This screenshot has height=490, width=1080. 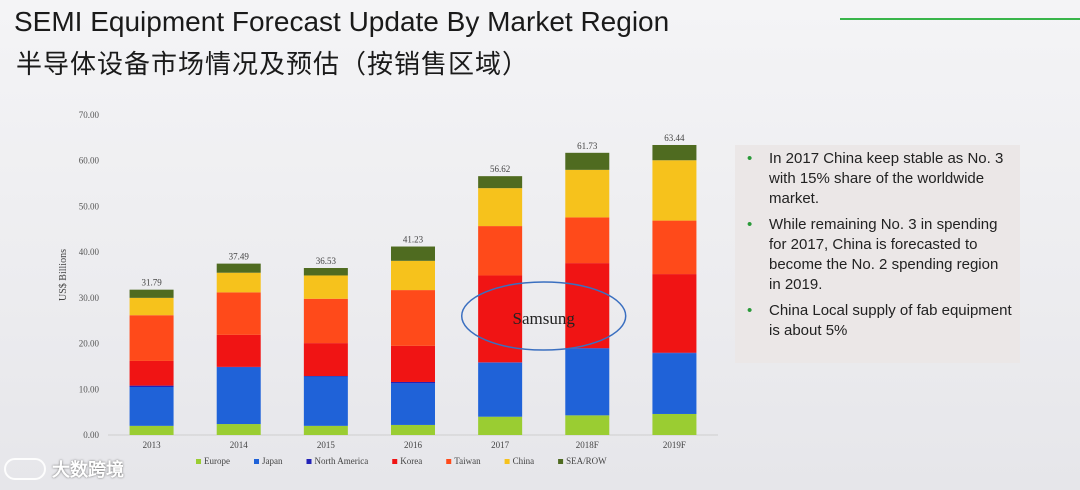 What do you see at coordinates (89, 389) in the screenshot?
I see `y-tick-label: 10.00` at bounding box center [89, 389].